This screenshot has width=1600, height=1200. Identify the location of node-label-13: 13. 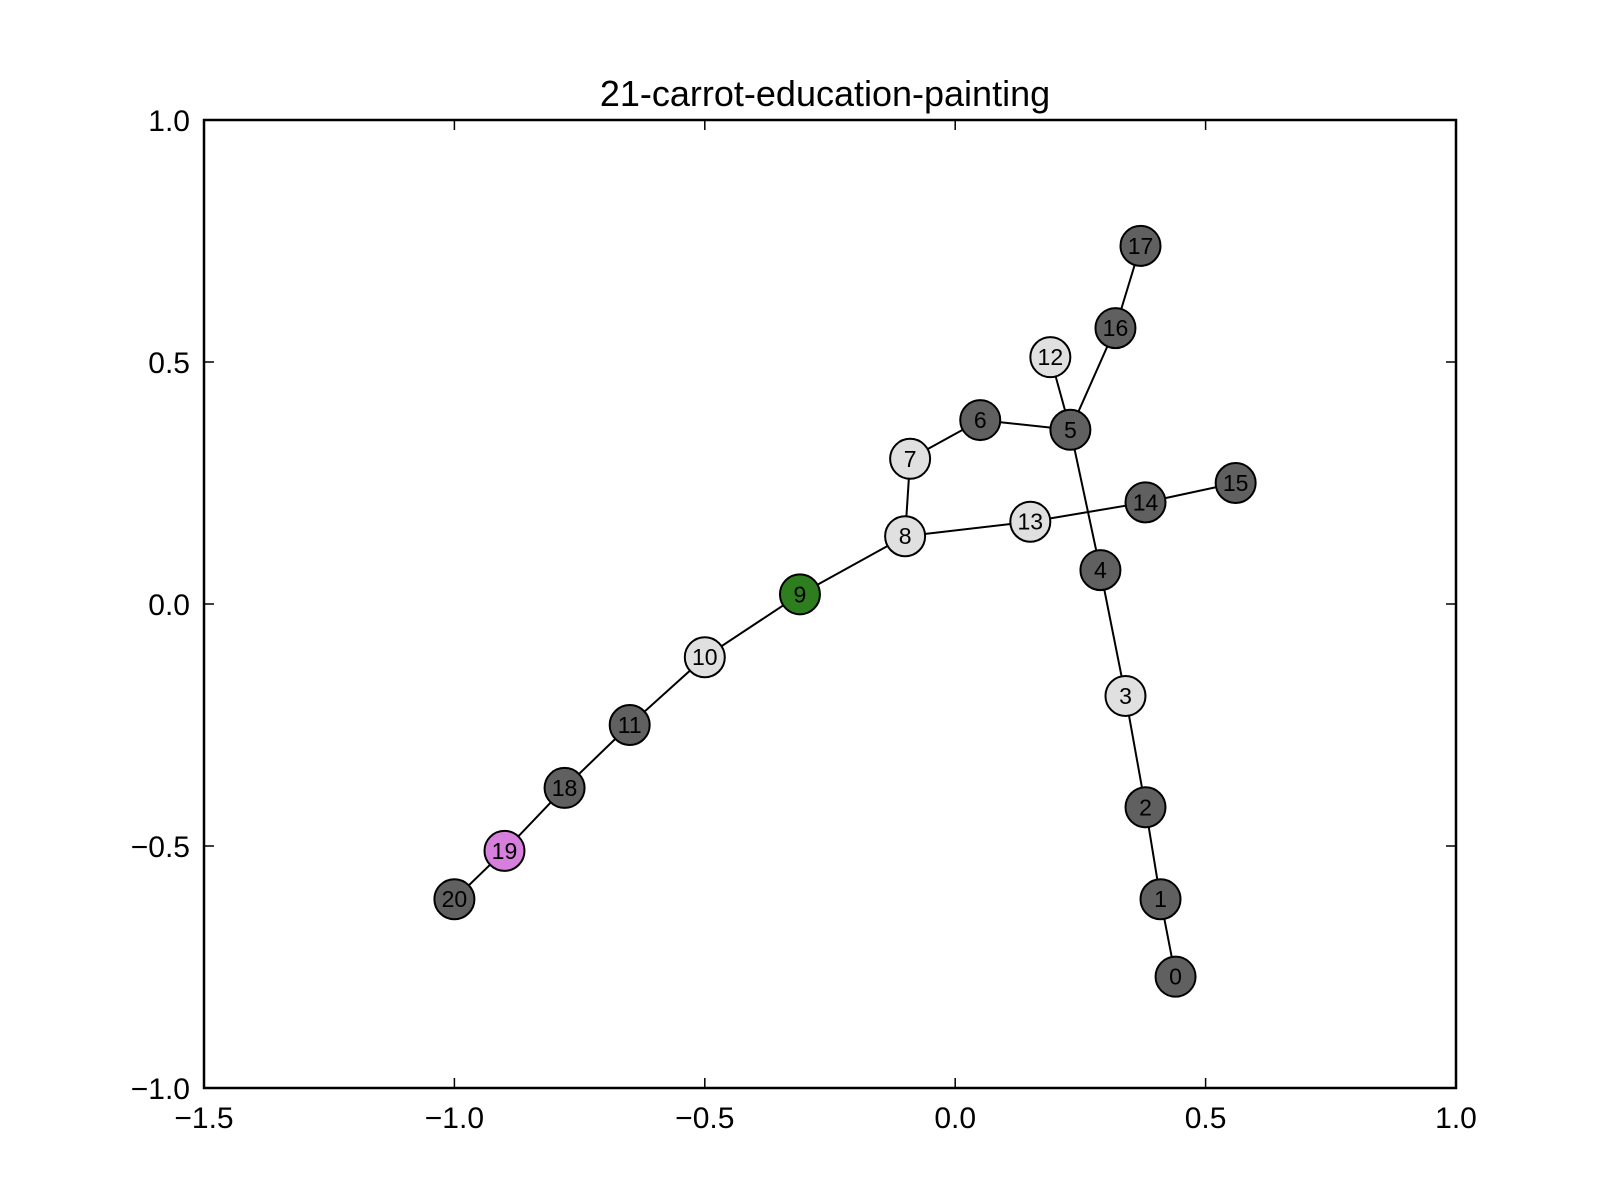
(1031, 522).